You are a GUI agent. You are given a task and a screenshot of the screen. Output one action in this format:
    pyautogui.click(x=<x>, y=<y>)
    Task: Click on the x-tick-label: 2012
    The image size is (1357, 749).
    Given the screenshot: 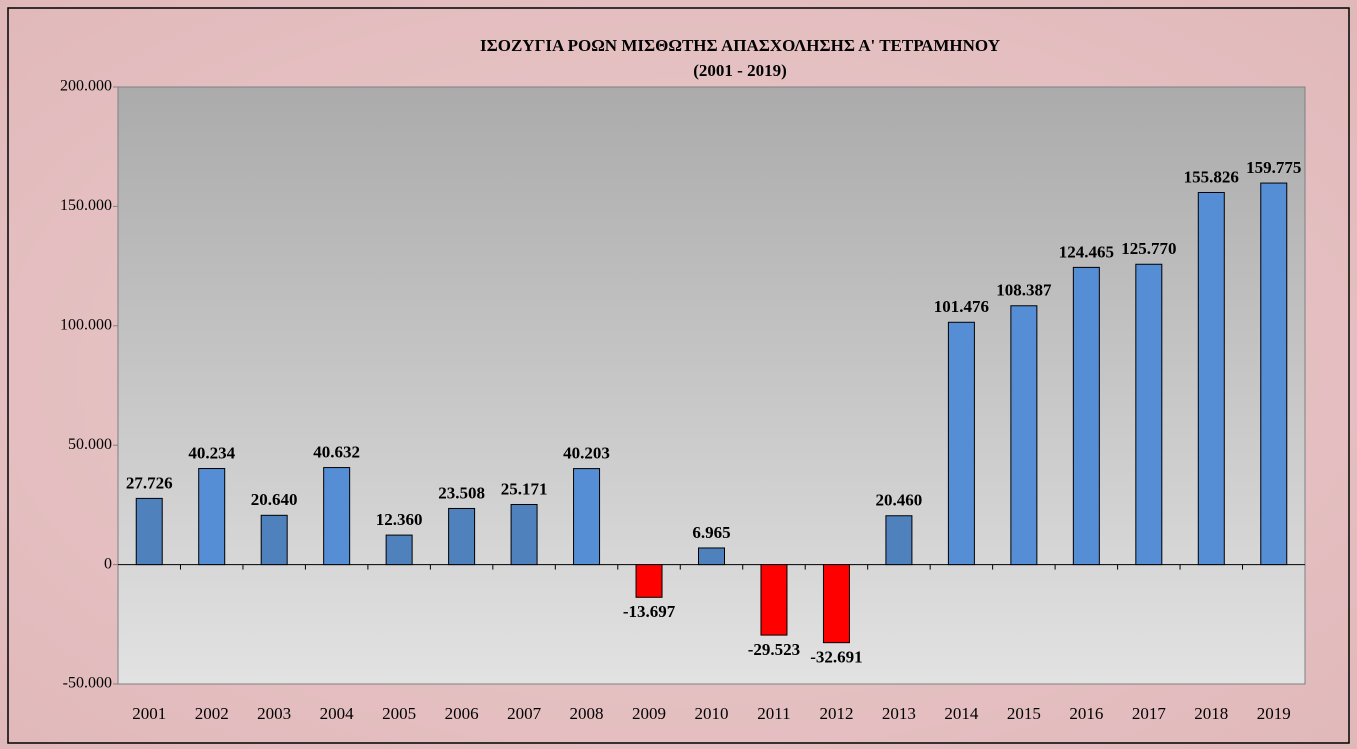 What is the action you would take?
    pyautogui.click(x=836, y=713)
    